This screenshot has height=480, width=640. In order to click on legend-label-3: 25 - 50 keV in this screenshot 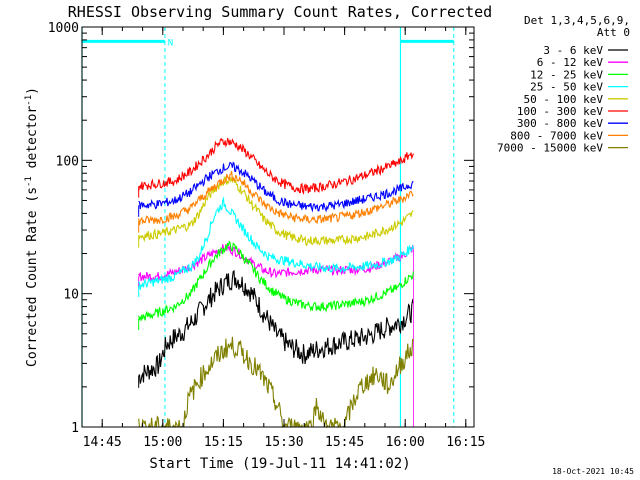, I will do `click(566, 87)`.